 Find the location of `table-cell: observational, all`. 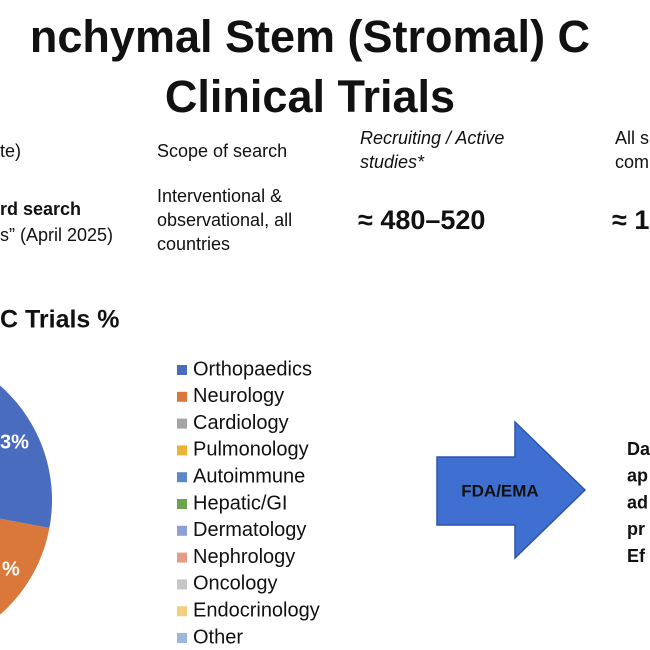

table-cell: observational, all is located at coordinates (224, 220).